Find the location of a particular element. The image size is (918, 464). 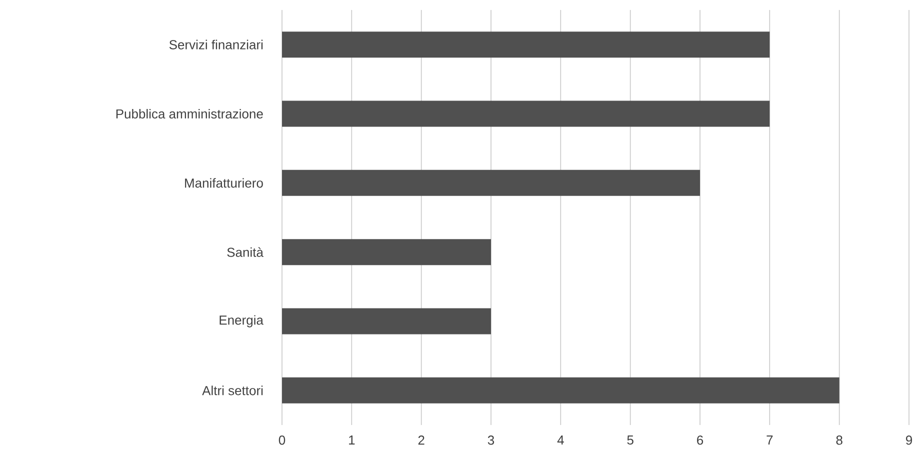

y-tick-label: Pubblica amministrazione is located at coordinates (189, 113).